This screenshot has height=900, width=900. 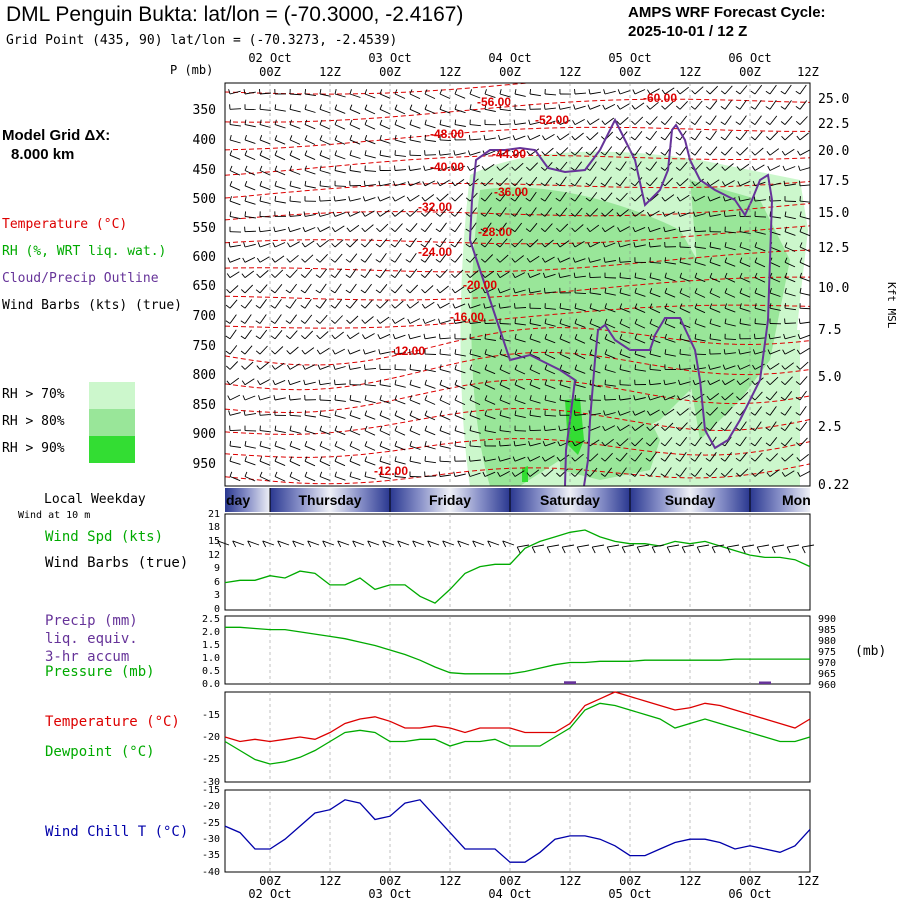 I want to click on surface-wind-barb-flag, so click(x=773, y=550).